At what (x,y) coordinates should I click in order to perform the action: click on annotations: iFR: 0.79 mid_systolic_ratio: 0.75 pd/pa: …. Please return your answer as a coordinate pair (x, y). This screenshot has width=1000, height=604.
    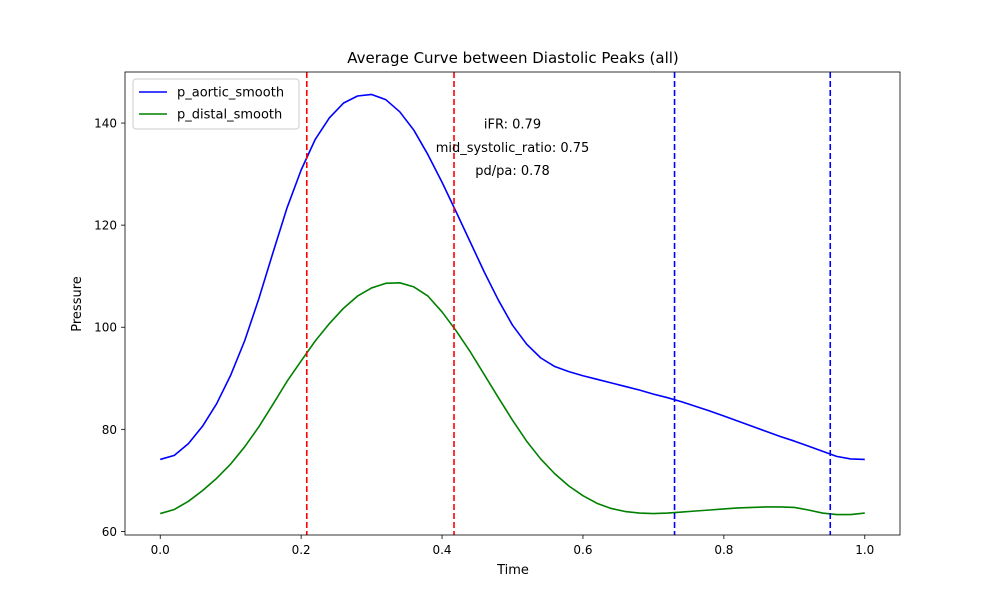
    Looking at the image, I should click on (513, 148).